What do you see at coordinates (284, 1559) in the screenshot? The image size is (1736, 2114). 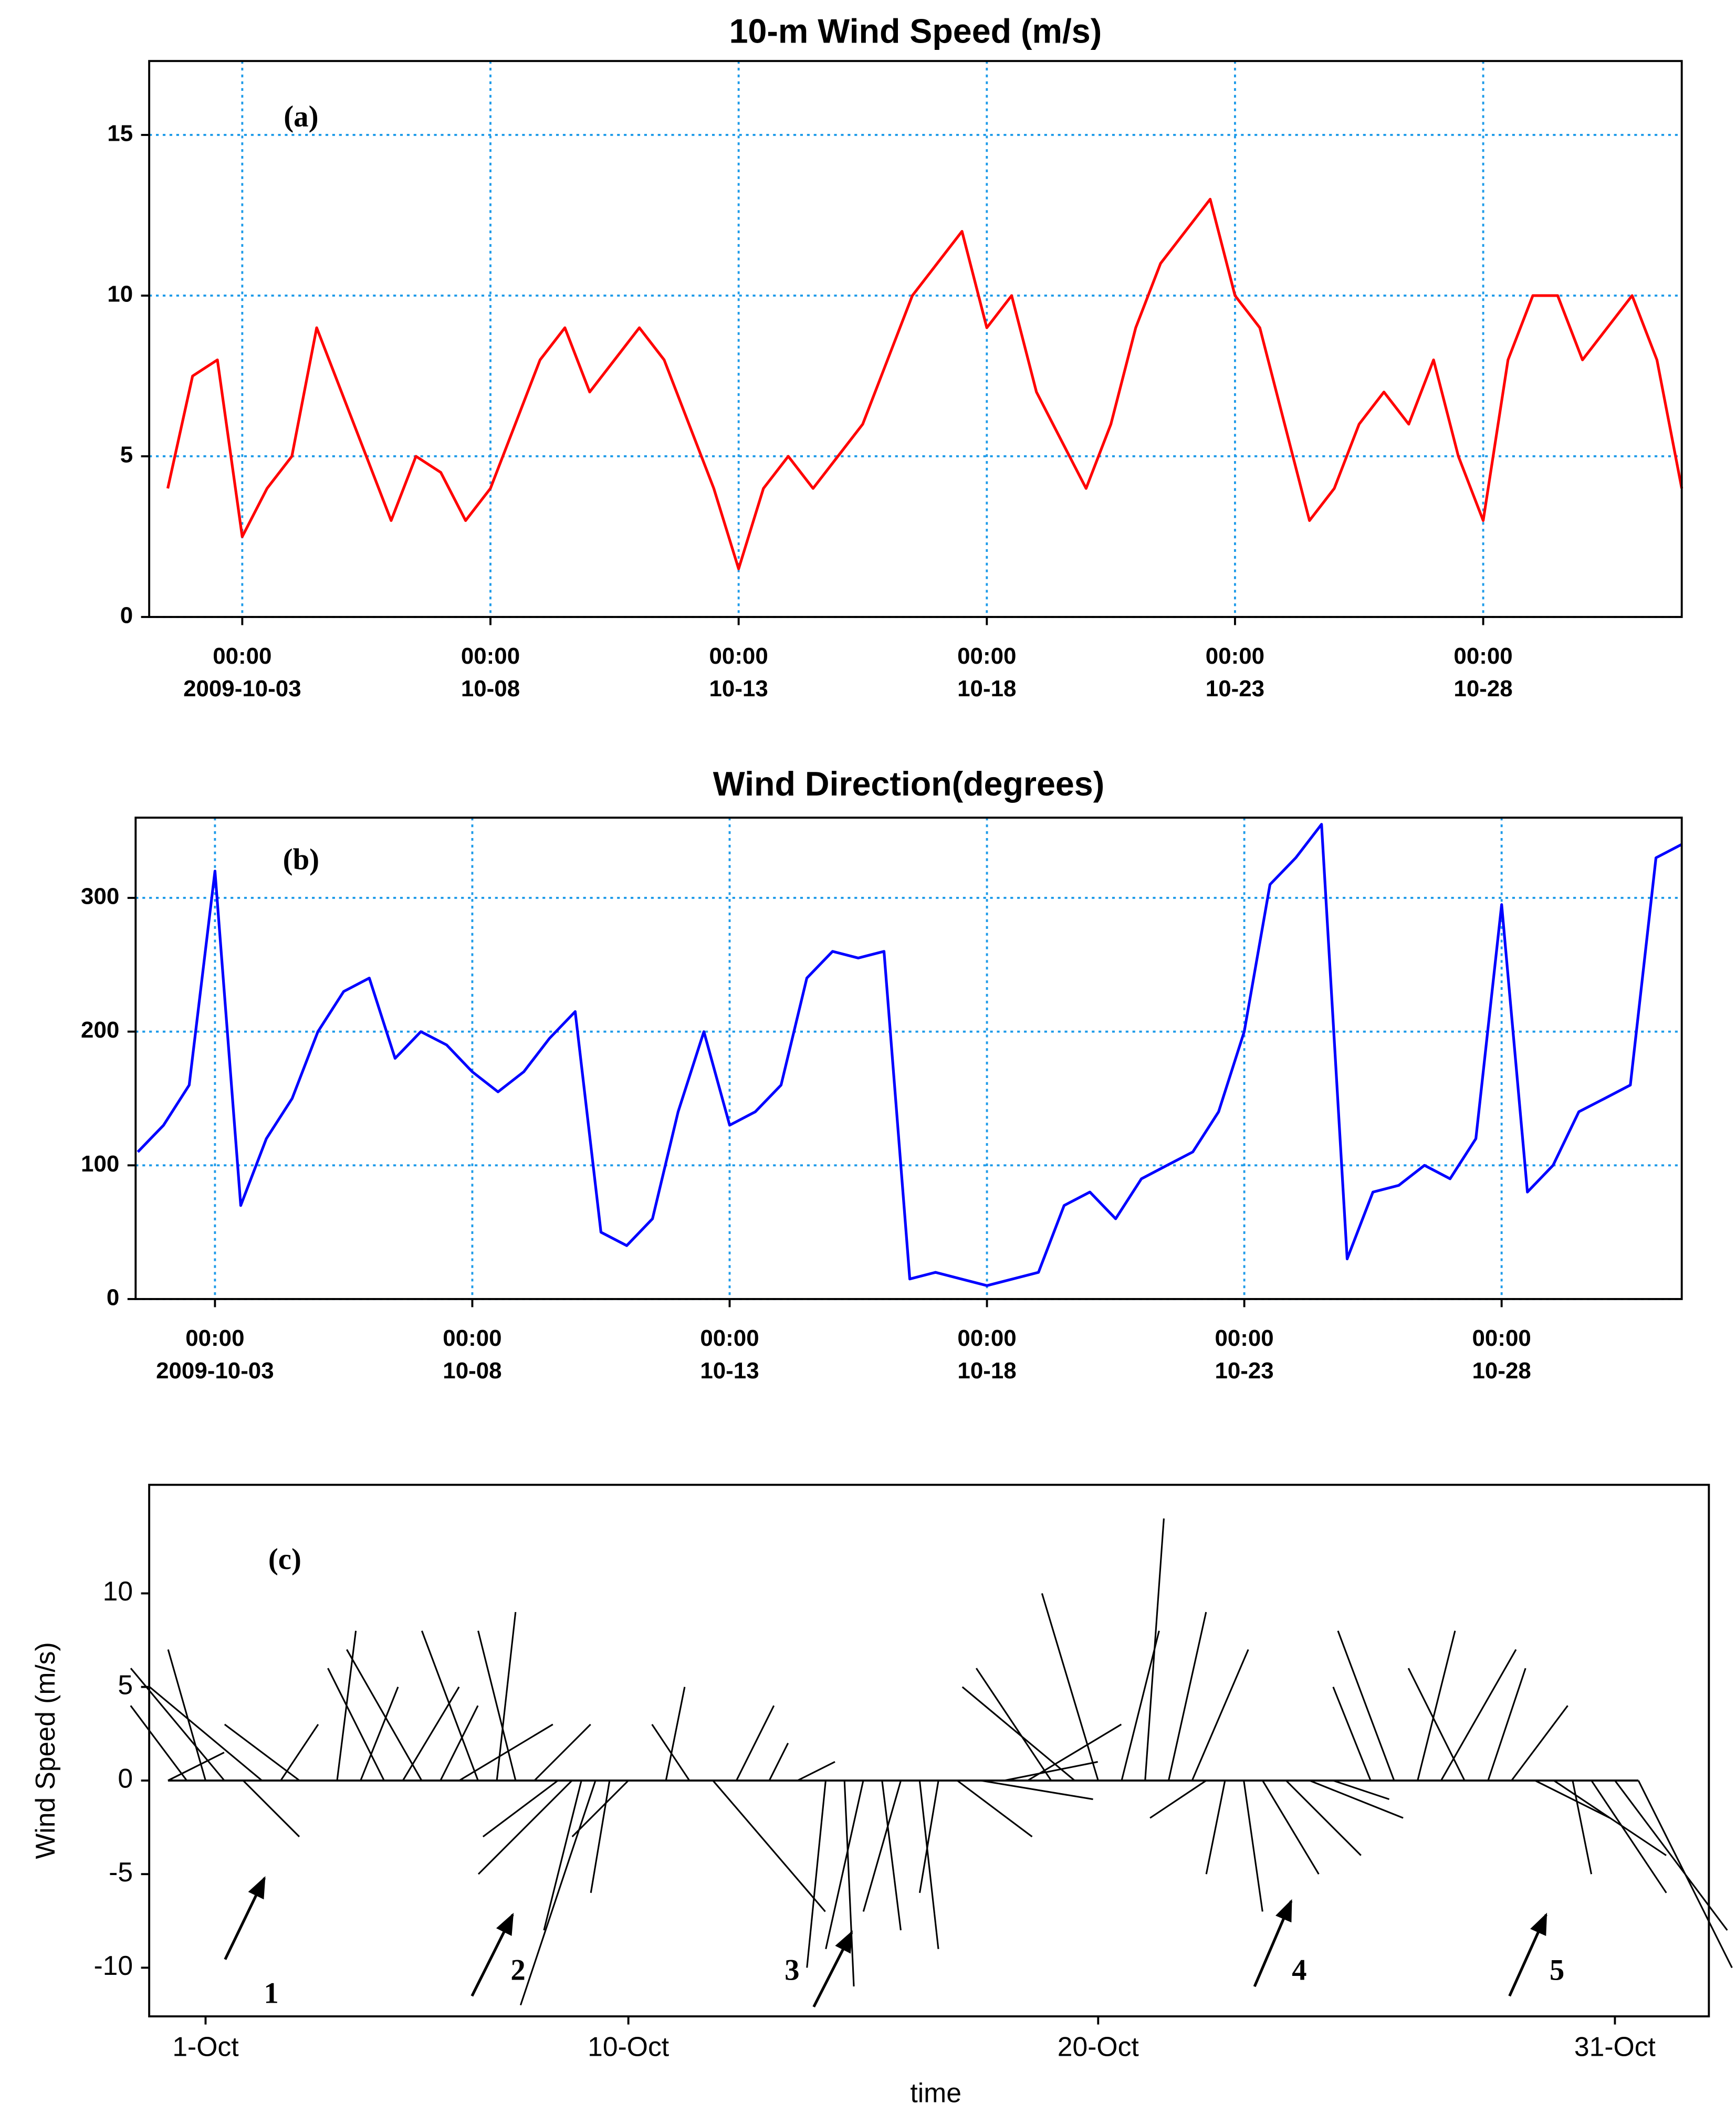 I see `annotation: (c)` at bounding box center [284, 1559].